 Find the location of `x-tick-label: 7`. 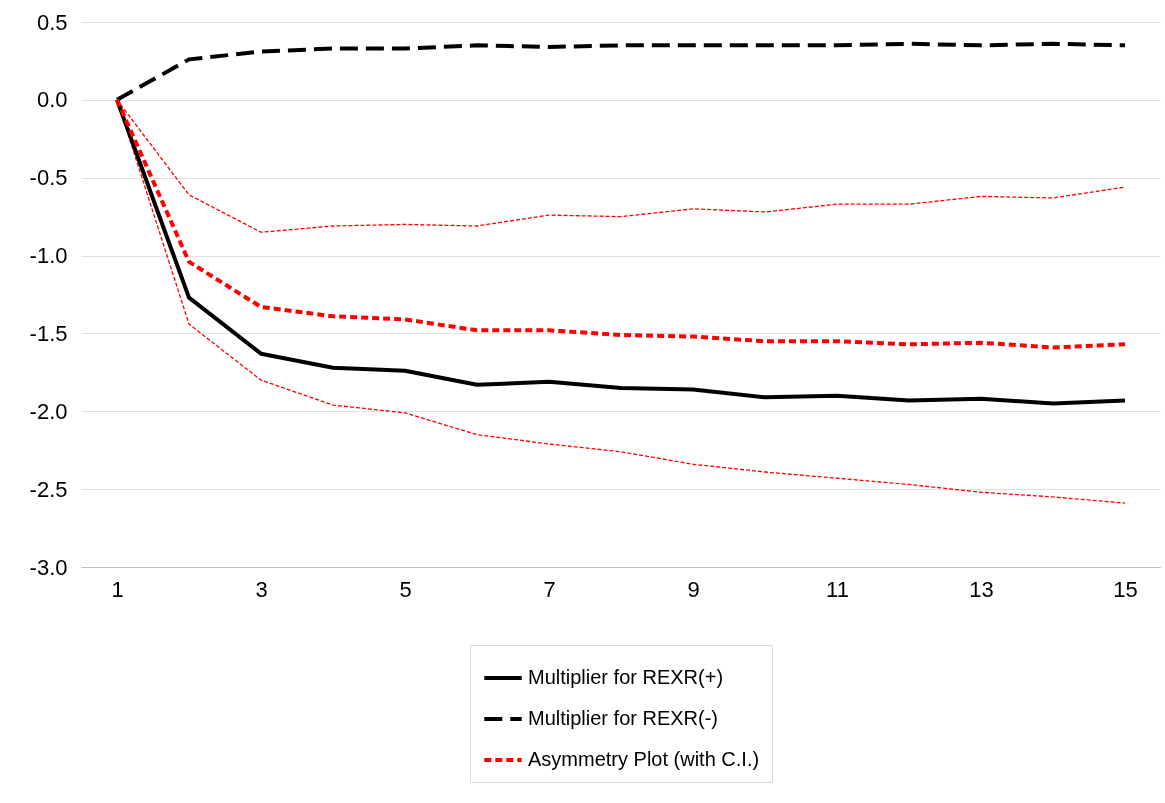

x-tick-label: 7 is located at coordinates (549, 589).